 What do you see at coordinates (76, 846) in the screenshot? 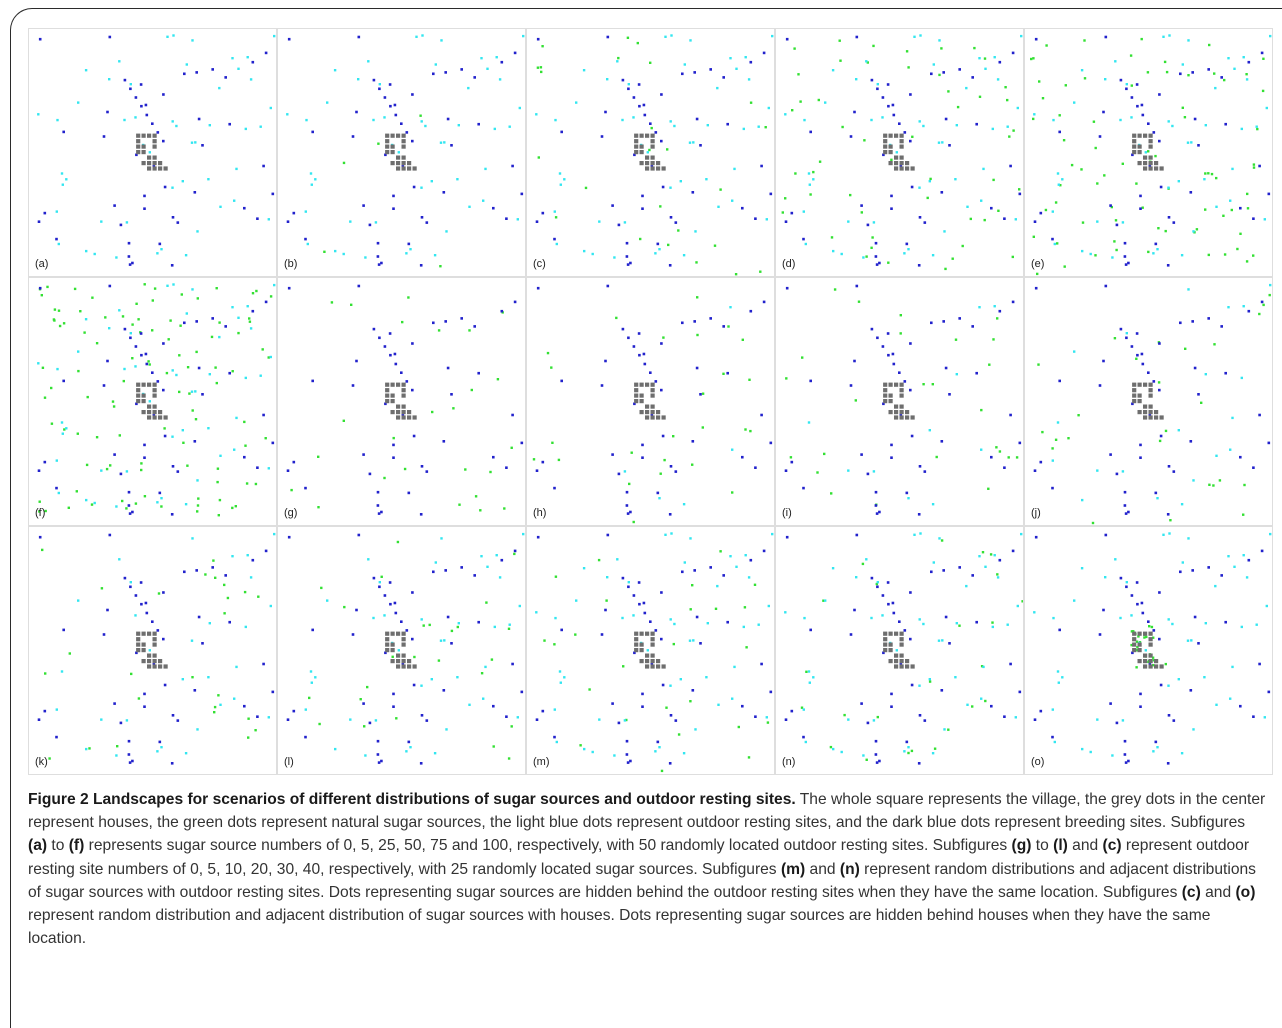
I see `caption-ref: (f)` at bounding box center [76, 846].